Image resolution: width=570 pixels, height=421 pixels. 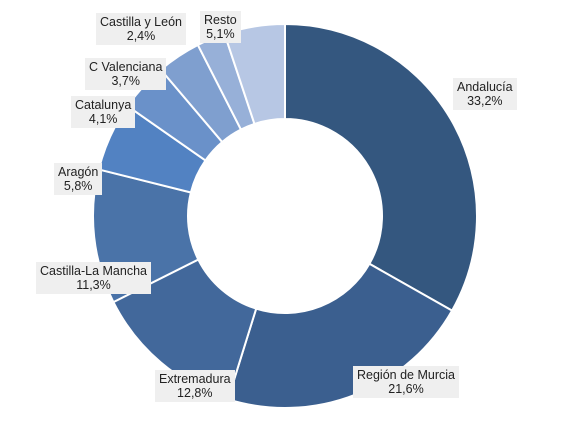 I want to click on data-label-value: 12,8%, so click(x=195, y=393).